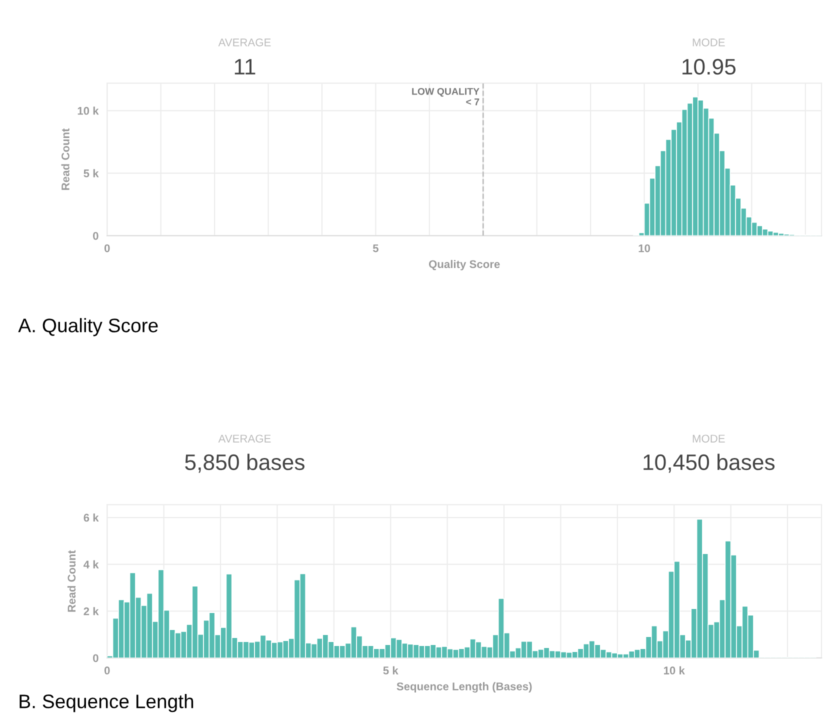 The height and width of the screenshot is (723, 824). I want to click on y-tick-label: 2 k, so click(91, 611).